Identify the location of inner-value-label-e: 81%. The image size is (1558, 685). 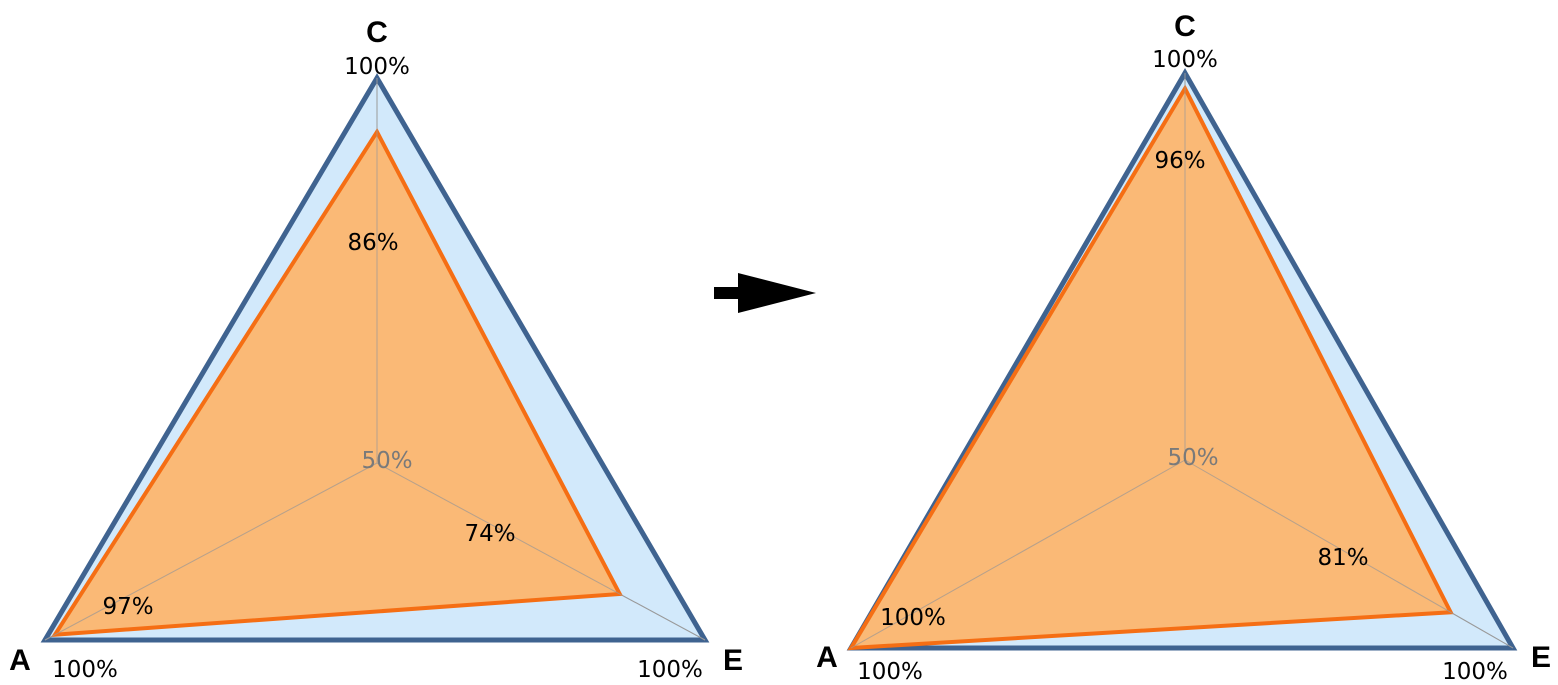
(1342, 558).